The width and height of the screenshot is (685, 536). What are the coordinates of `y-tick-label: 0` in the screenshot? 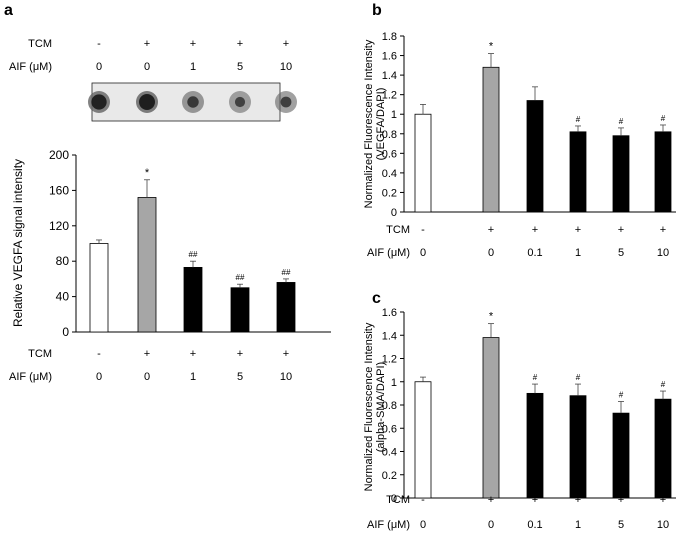 It's located at (394, 499).